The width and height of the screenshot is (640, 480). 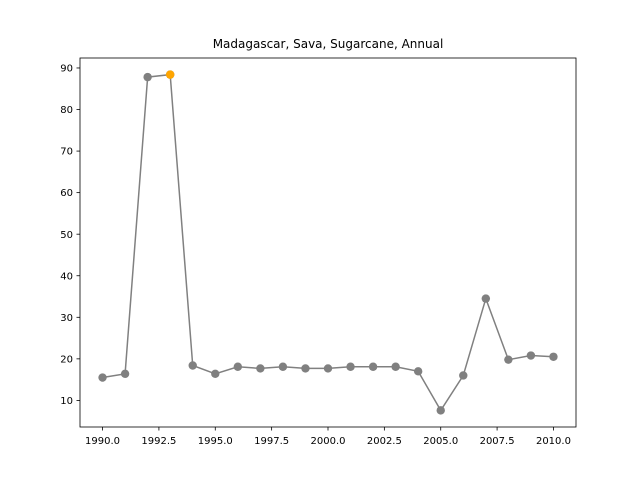 What do you see at coordinates (215, 441) in the screenshot?
I see `x-tick-label: 1995.0` at bounding box center [215, 441].